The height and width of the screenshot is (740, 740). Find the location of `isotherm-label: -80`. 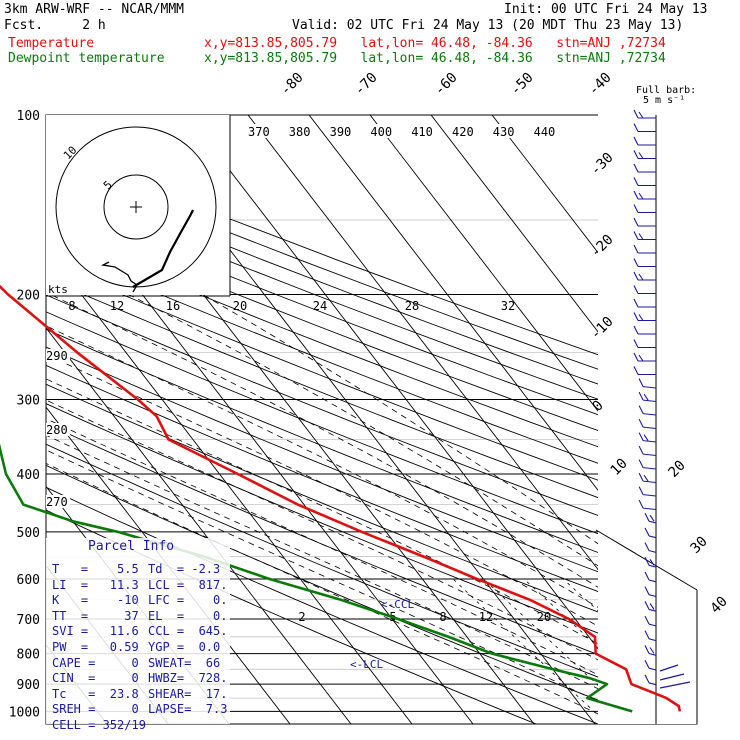

isotherm-label: -80 is located at coordinates (292, 84).